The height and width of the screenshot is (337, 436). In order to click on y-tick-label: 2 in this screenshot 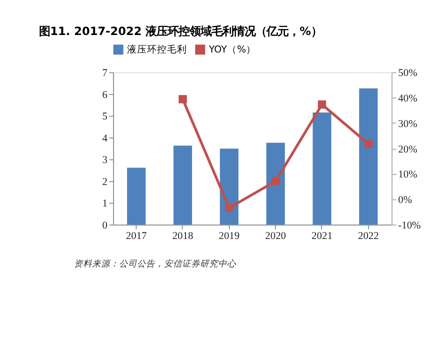, I will do `click(105, 182)`.